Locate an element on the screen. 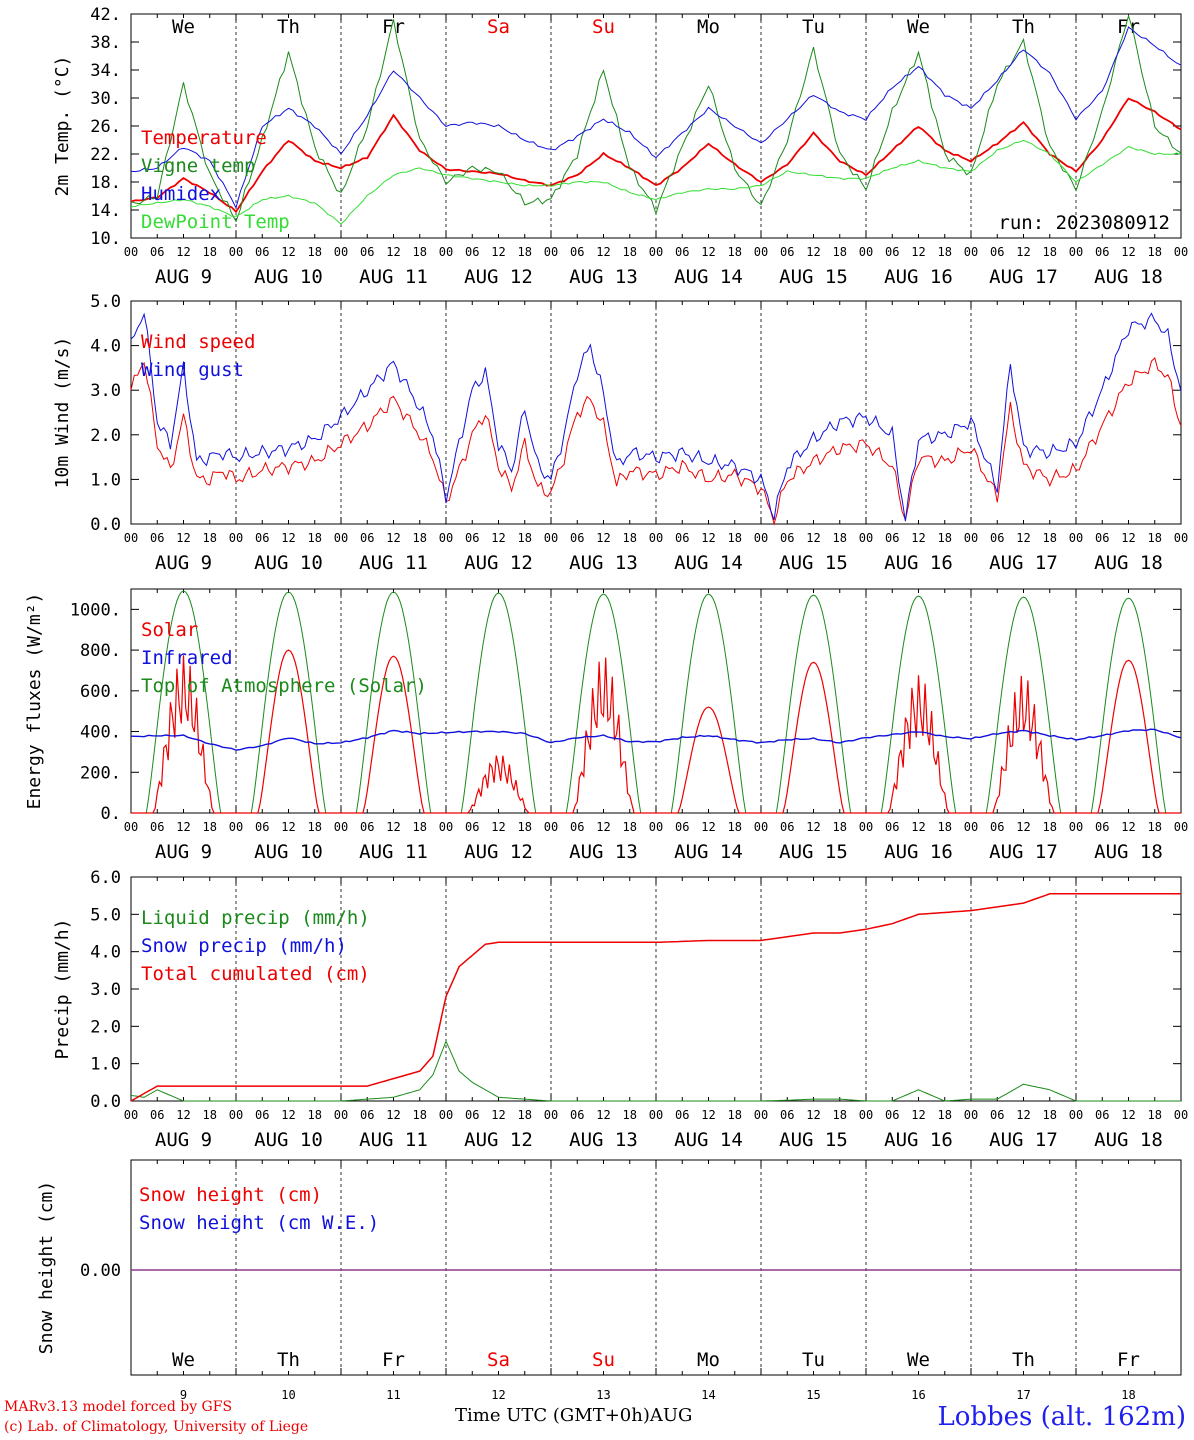  day-name: Th is located at coordinates (288, 27).